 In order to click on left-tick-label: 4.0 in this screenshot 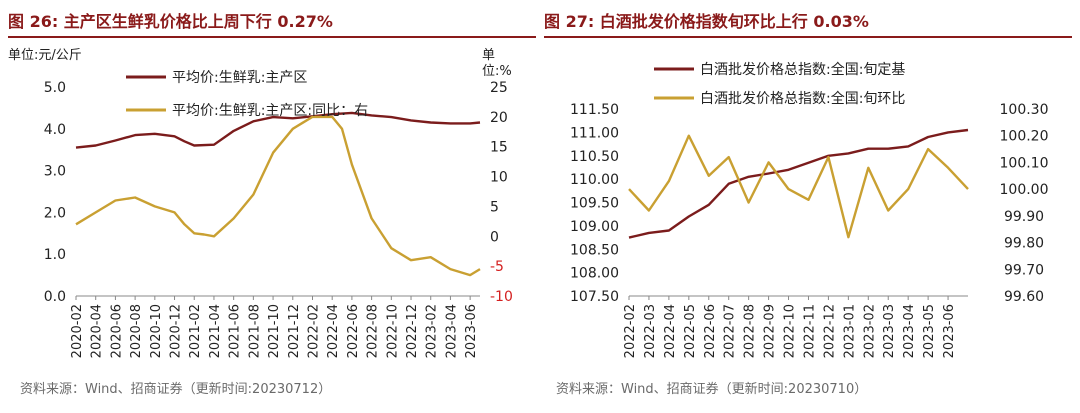, I will do `click(55, 130)`.